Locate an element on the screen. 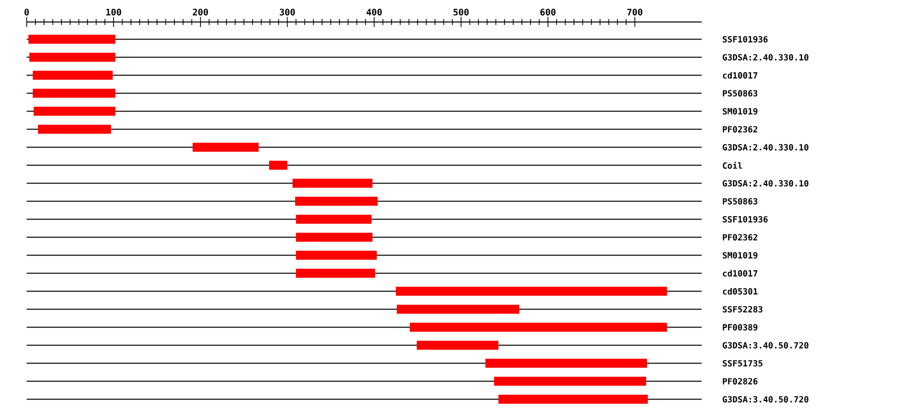  x-tick-label: 400 is located at coordinates (374, 12).